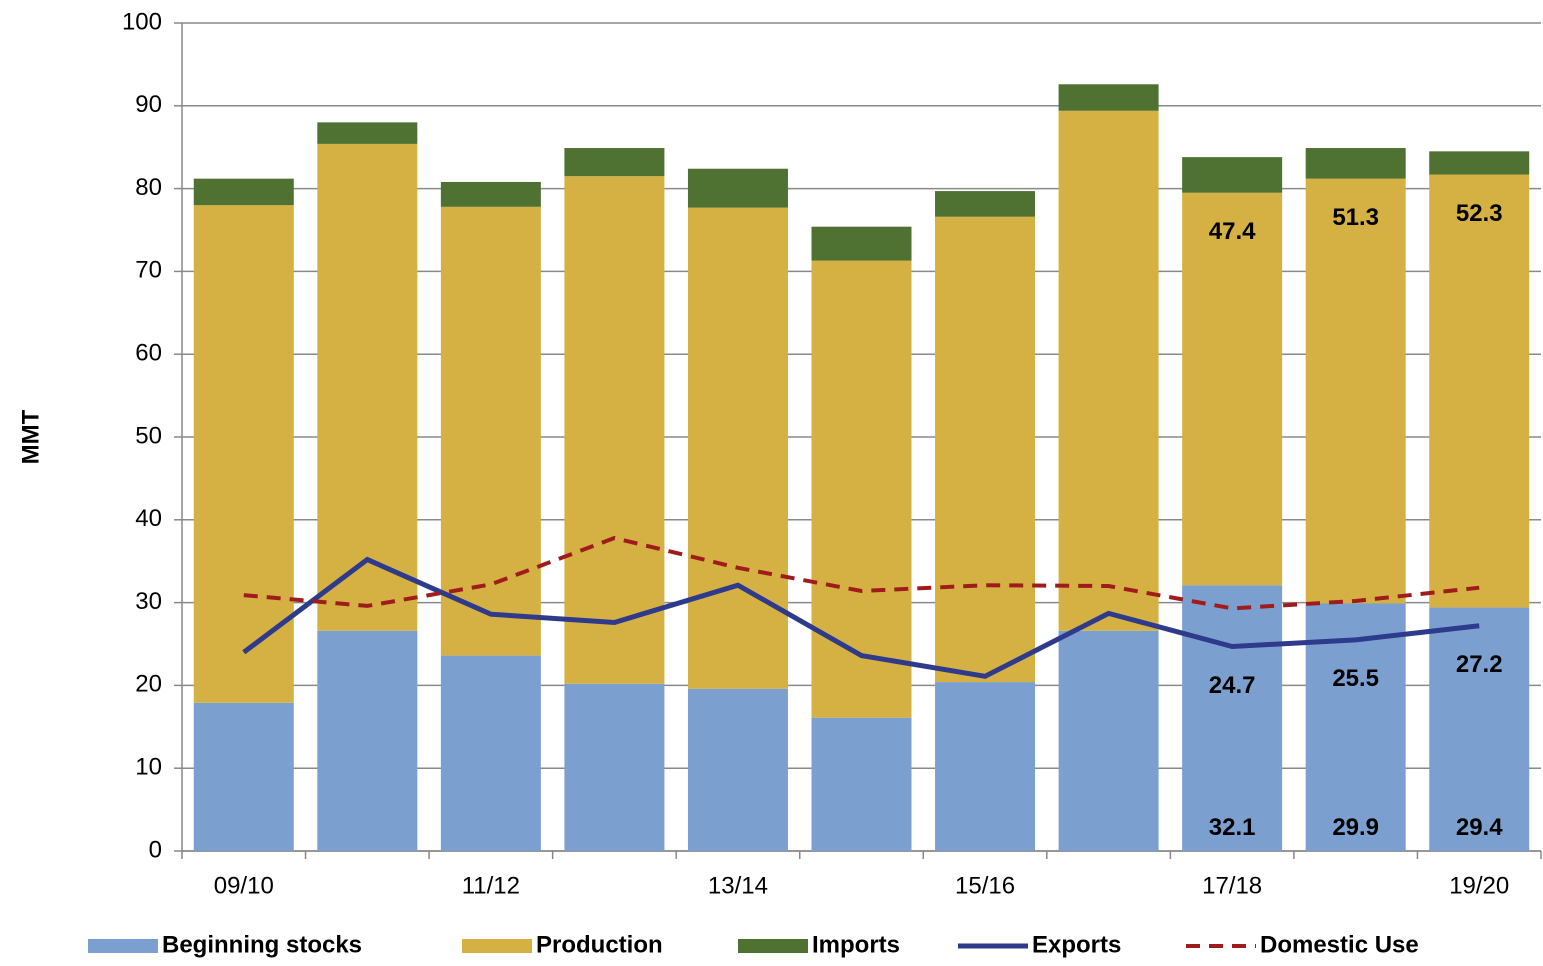  Describe the element at coordinates (155, 849) in the screenshot. I see `y-tick-label: 0` at that location.